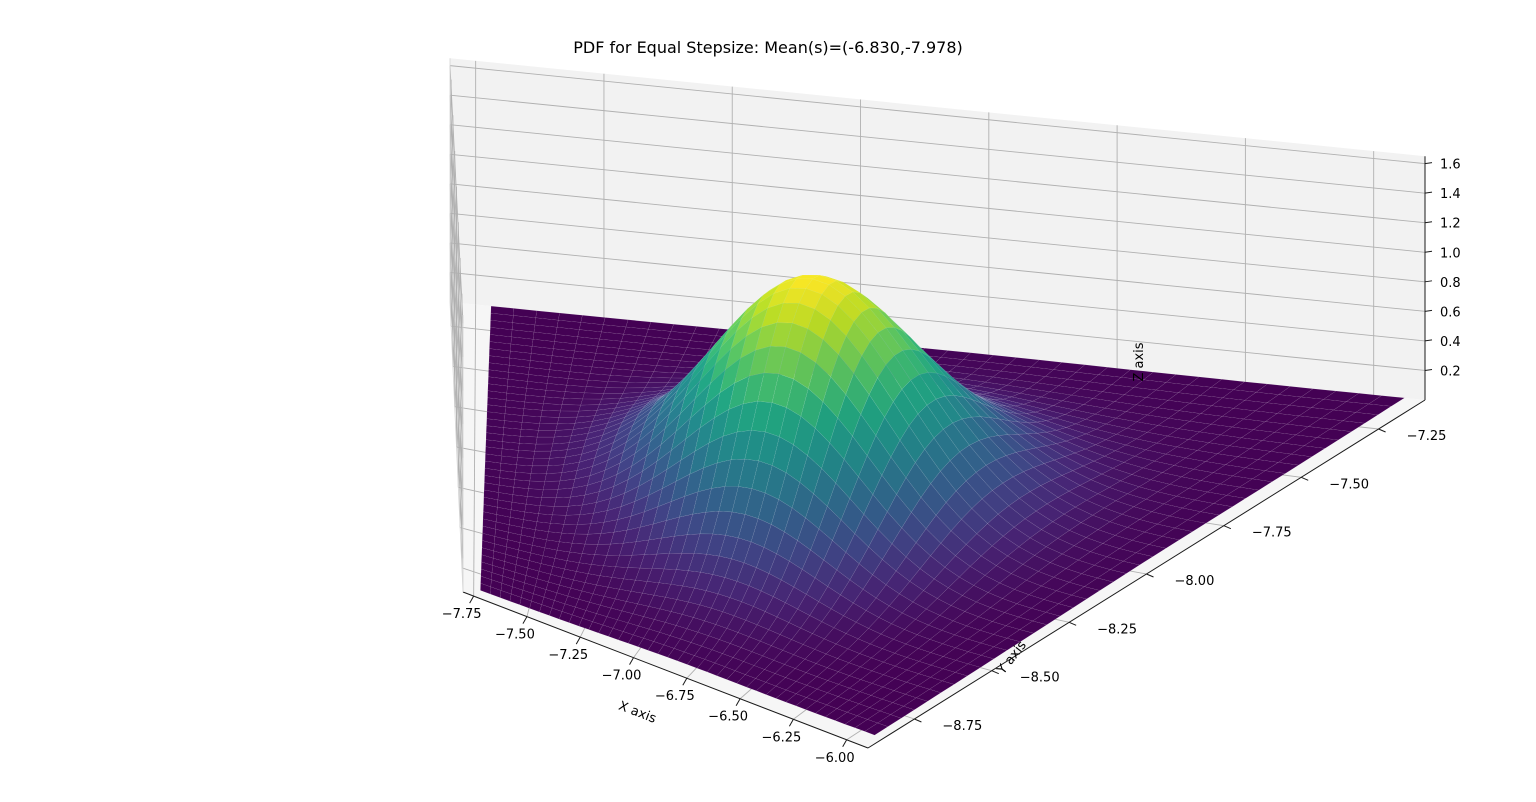  Describe the element at coordinates (665, 670) in the screenshot. I see `x-axis-line` at that location.